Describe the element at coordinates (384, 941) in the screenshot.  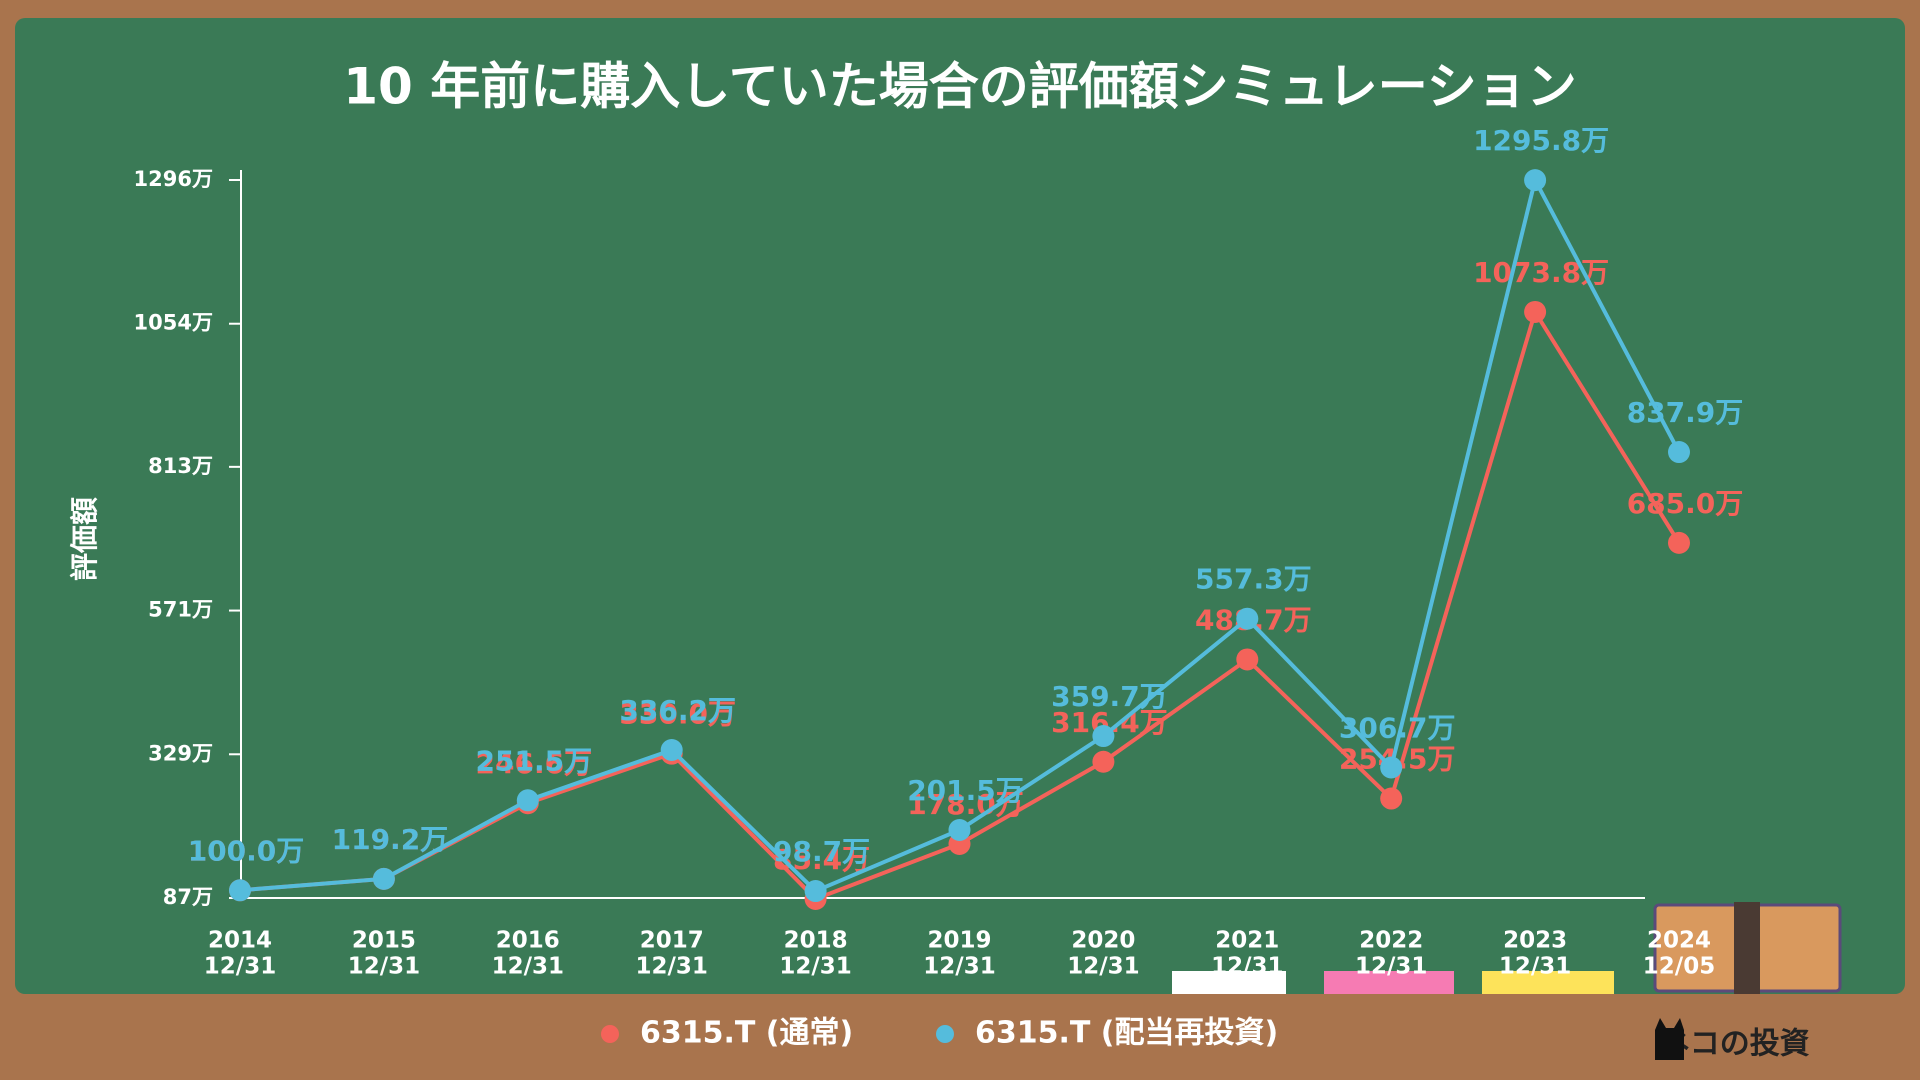
I see `x-tick-label: 2015` at that location.